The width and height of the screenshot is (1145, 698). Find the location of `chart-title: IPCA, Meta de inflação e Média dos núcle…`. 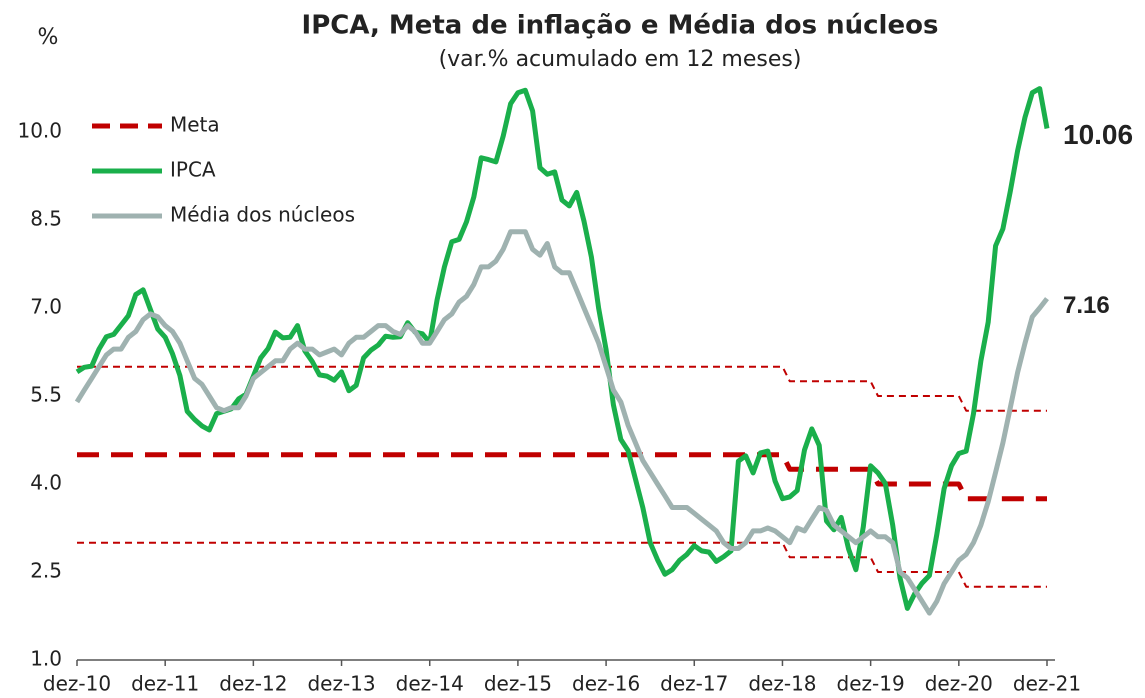

chart-title: IPCA, Meta de inflação e Média dos núcle… is located at coordinates (620, 26).